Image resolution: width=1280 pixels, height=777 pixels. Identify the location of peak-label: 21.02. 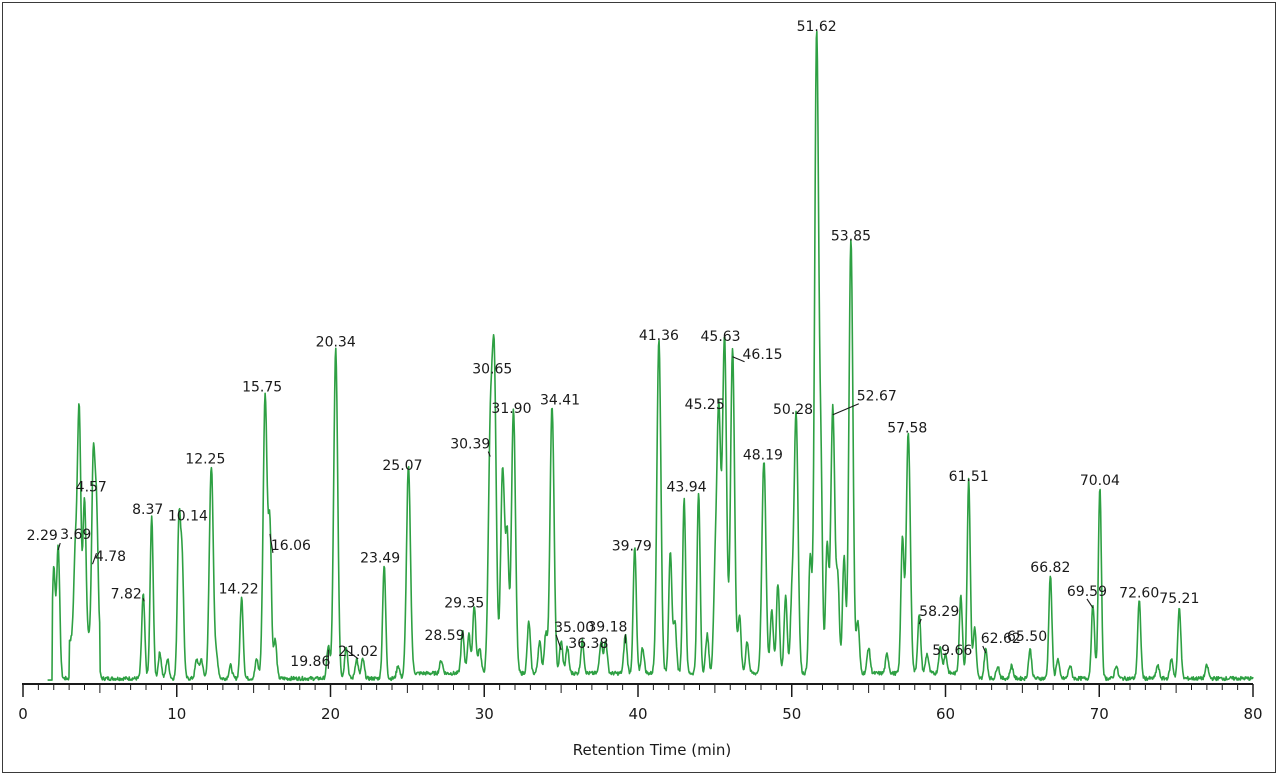
(358, 652).